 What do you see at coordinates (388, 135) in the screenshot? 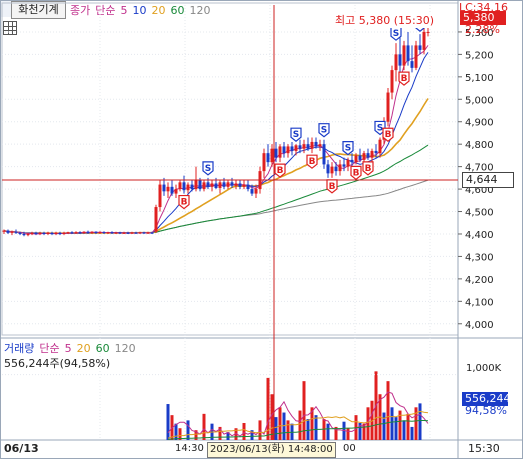
I see `signal-label-11: B` at bounding box center [388, 135].